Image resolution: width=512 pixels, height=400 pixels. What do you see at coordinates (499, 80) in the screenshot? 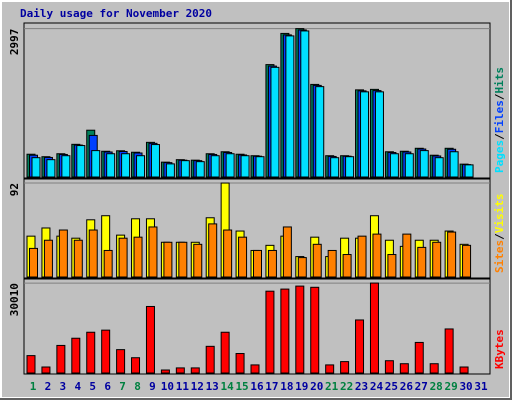
I see `legend-entry: Hits` at bounding box center [499, 80].